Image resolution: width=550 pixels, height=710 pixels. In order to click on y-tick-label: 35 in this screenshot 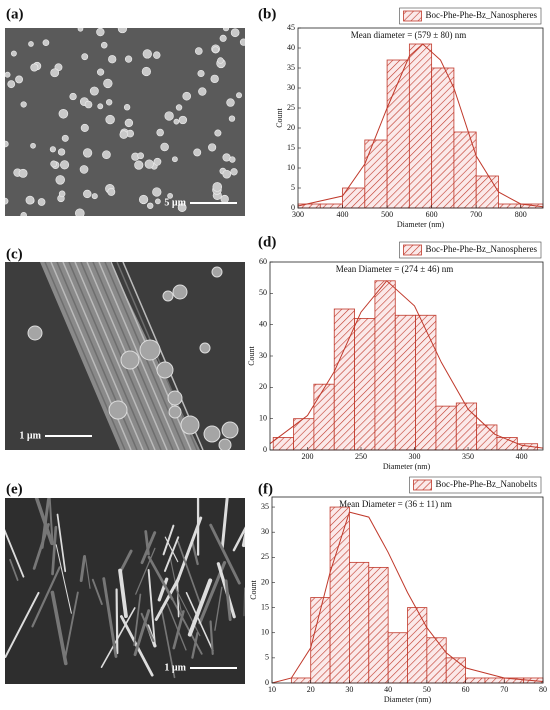, I will do `click(265, 506)`.